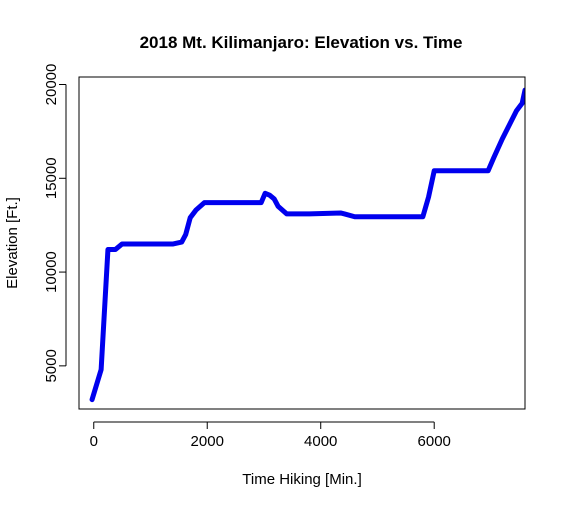 This screenshot has height=513, width=566. What do you see at coordinates (55, 223) in the screenshot?
I see `y-axis: 5000 10000 15000 20000` at bounding box center [55, 223].